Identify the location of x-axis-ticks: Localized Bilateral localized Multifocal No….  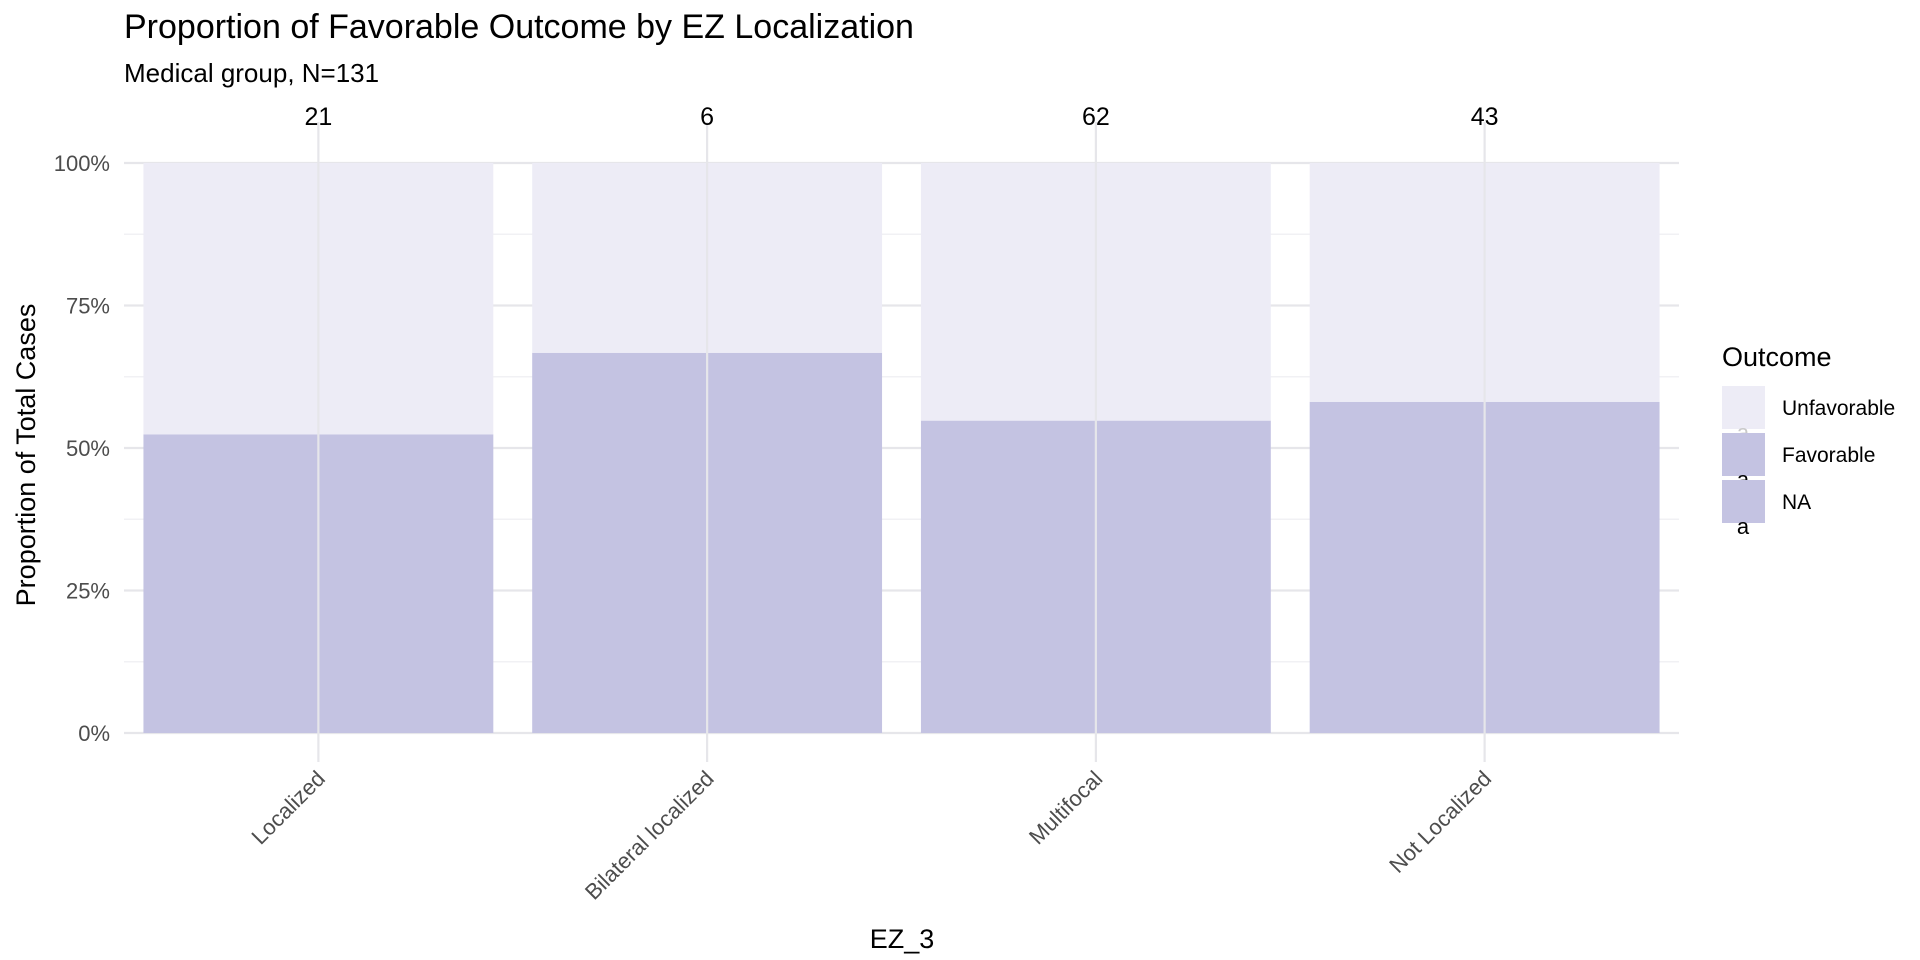
(872, 835).